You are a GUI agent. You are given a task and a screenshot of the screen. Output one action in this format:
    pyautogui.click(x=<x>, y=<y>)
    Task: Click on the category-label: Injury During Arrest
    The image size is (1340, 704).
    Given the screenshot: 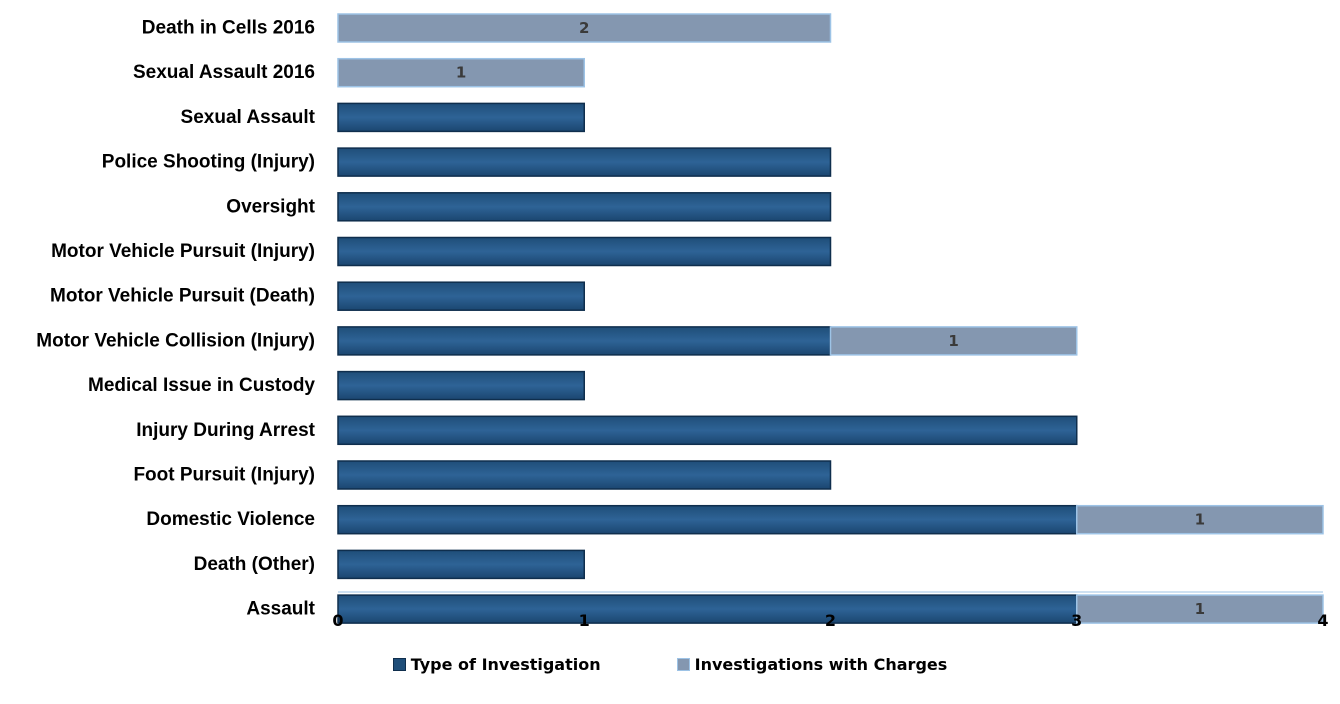 What is the action you would take?
    pyautogui.click(x=225, y=430)
    